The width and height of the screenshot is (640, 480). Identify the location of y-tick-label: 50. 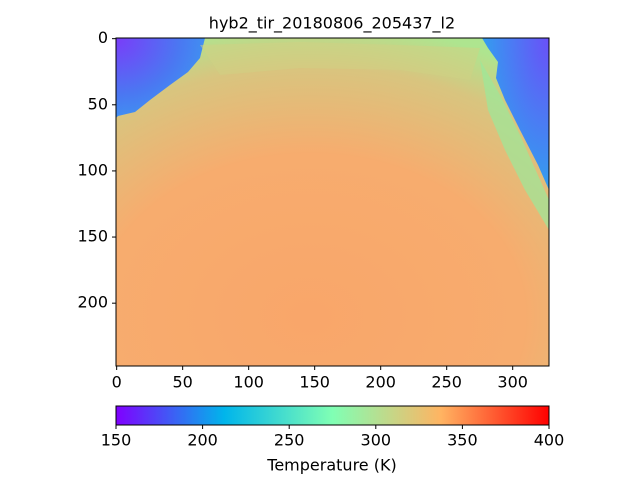
(98, 103).